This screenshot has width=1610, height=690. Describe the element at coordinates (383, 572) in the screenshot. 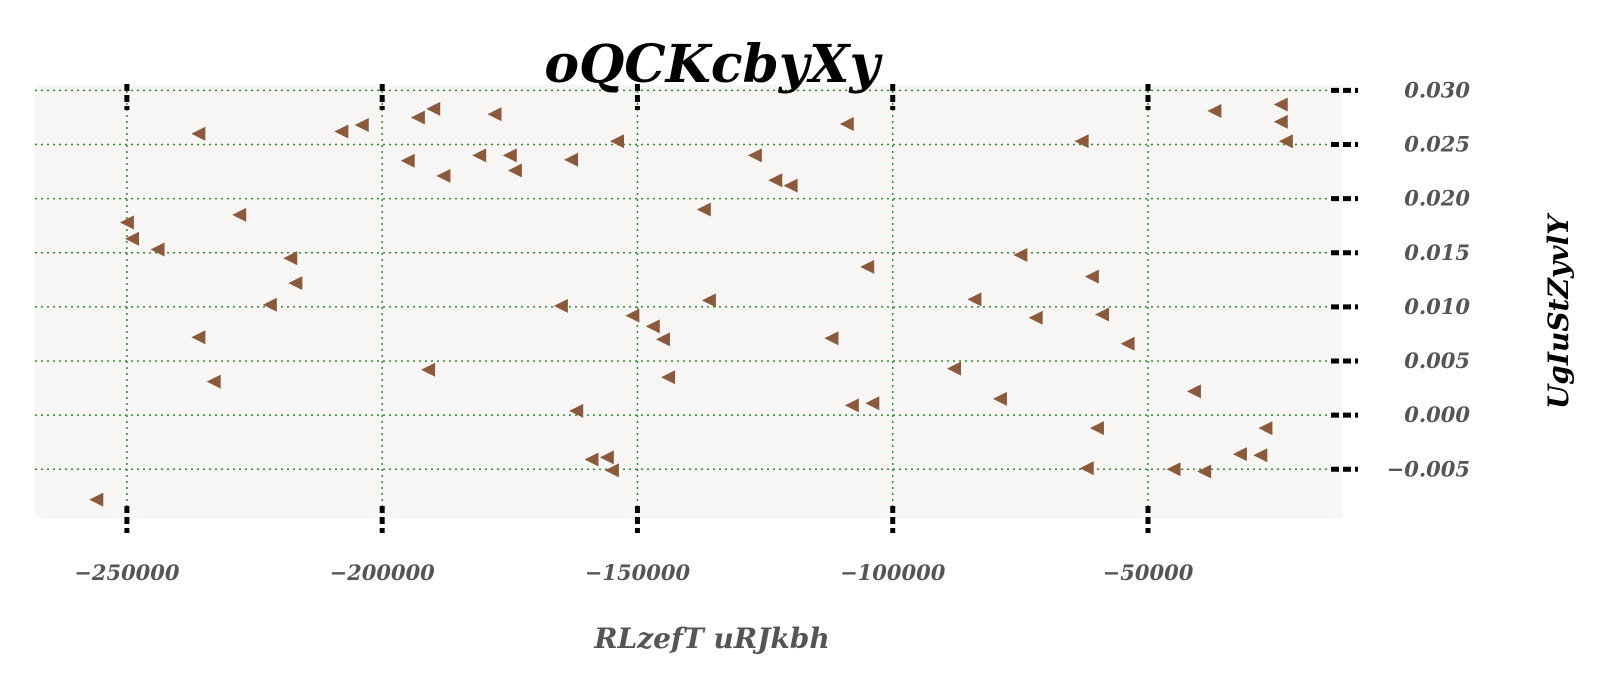

I see `x-tick-label: −200000` at that location.